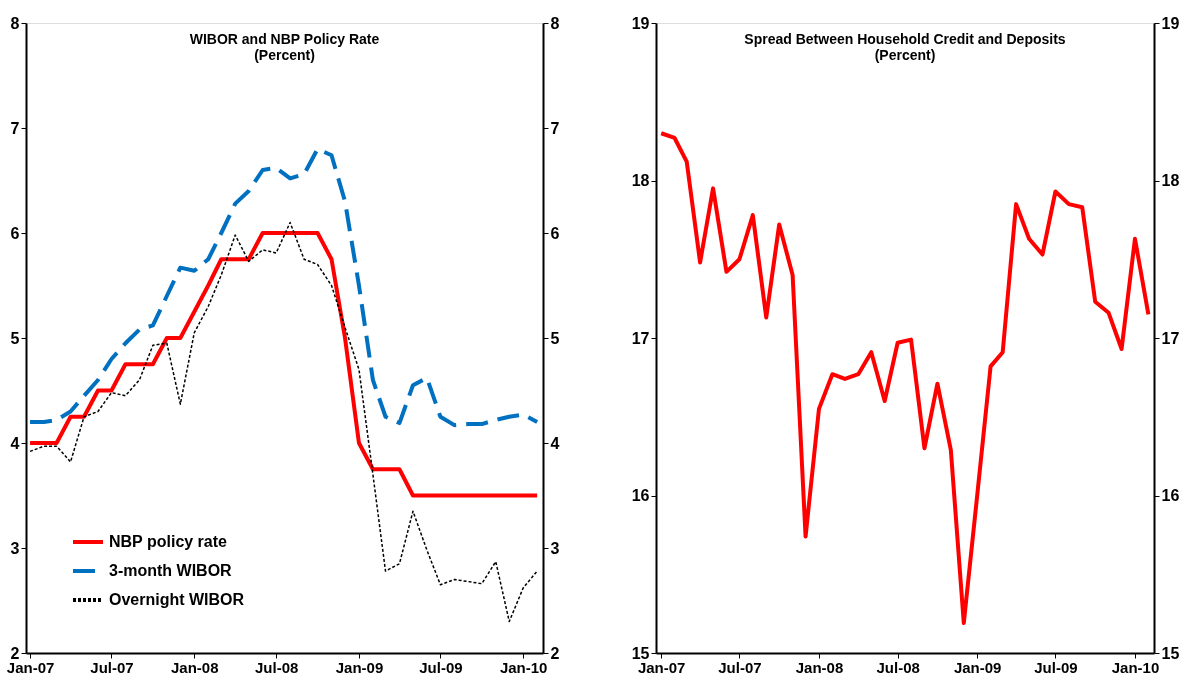  Describe the element at coordinates (15, 233) in the screenshot. I see `y-tick-label: 6` at that location.